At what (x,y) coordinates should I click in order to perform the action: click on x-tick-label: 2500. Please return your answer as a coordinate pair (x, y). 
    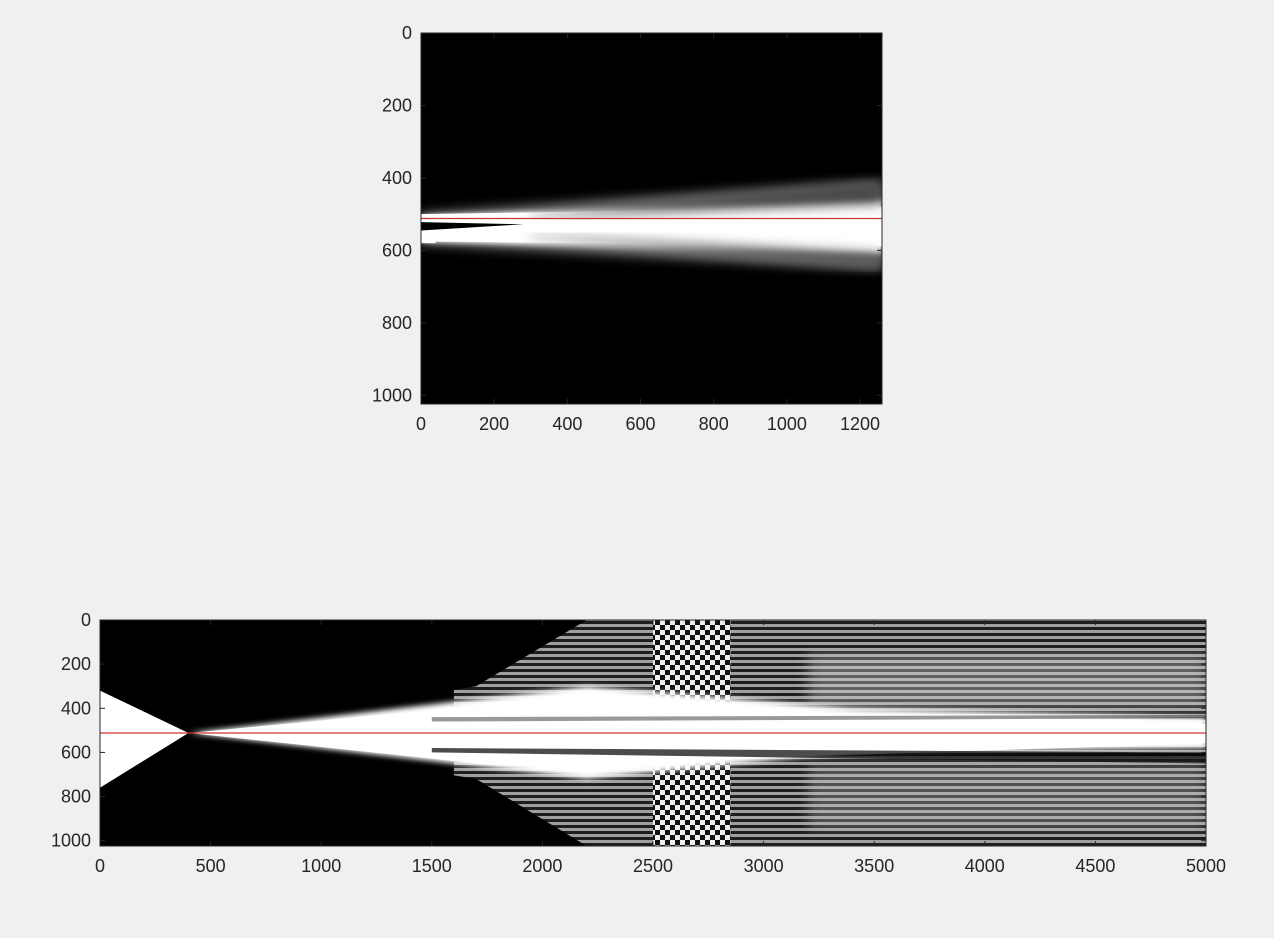
    Looking at the image, I should click on (653, 866).